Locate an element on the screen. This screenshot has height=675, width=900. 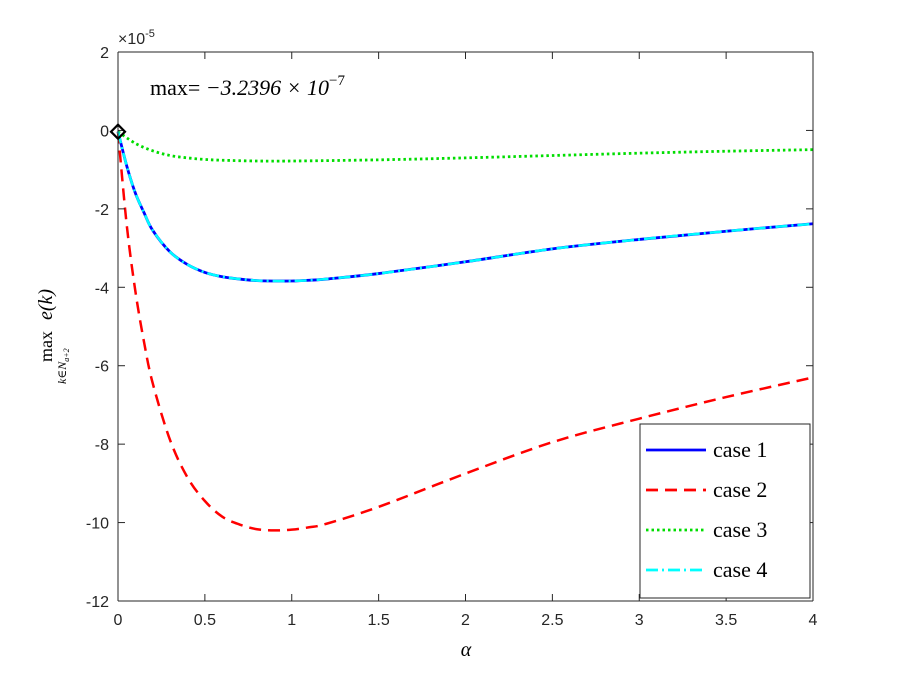
y-axis-label-subscript: k∈Na+2 is located at coordinates (63, 366).